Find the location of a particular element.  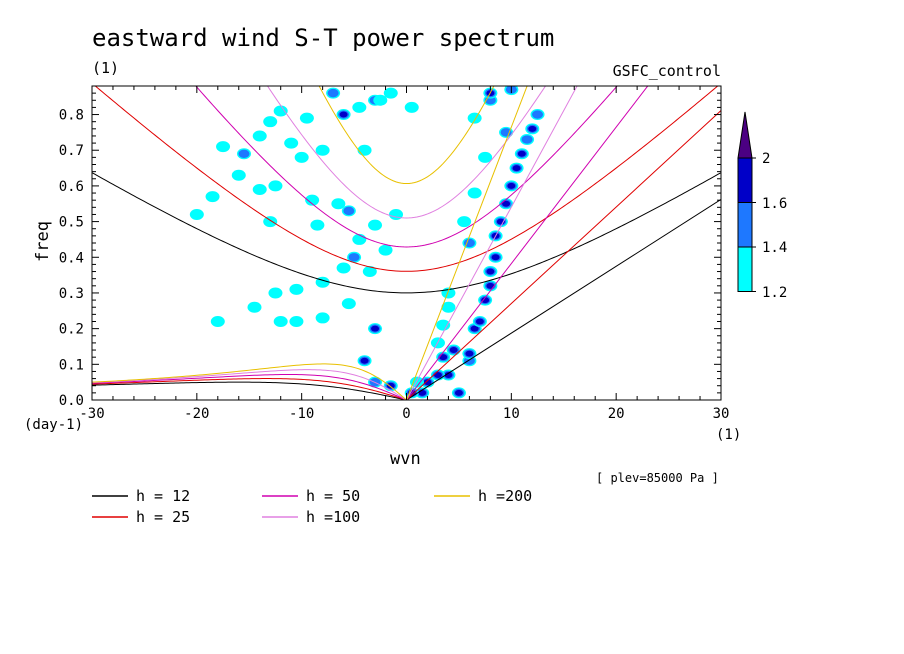

y-tick-label: 0.2 is located at coordinates (71, 330).